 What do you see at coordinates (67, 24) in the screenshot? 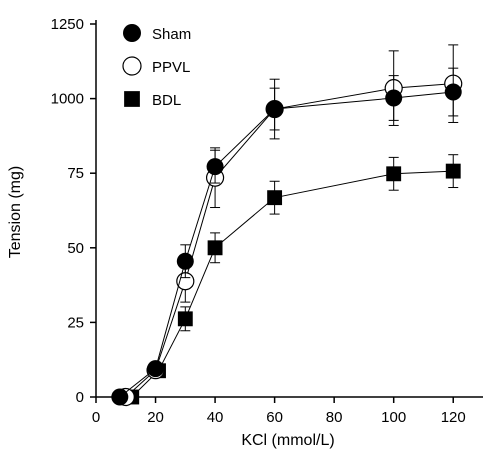
I see `y-tick-label: 1250` at bounding box center [67, 24].